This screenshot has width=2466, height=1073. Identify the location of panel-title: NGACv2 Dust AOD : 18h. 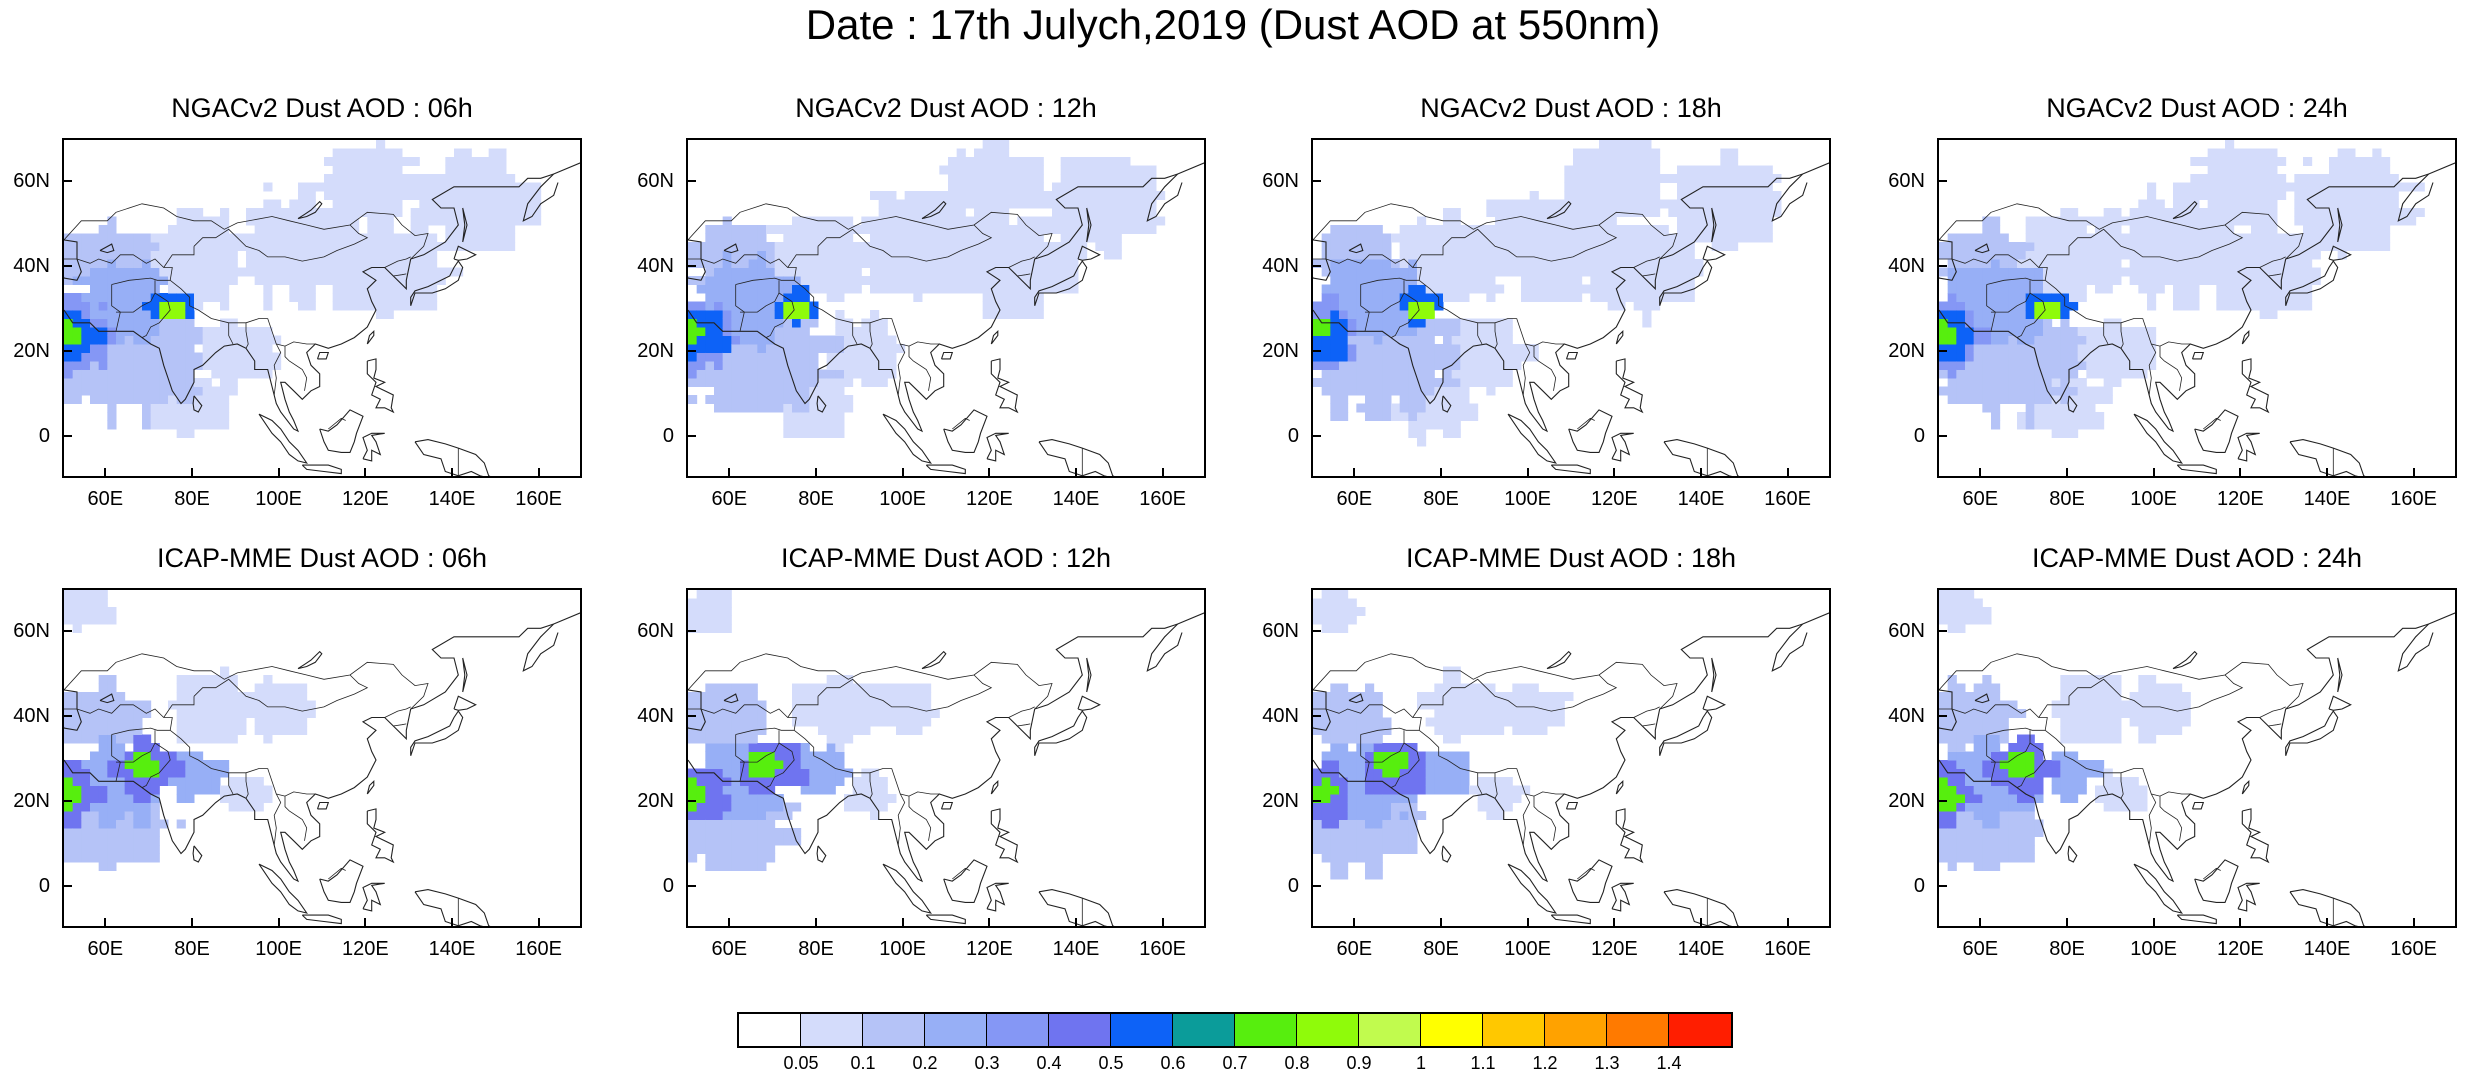
(1571, 108).